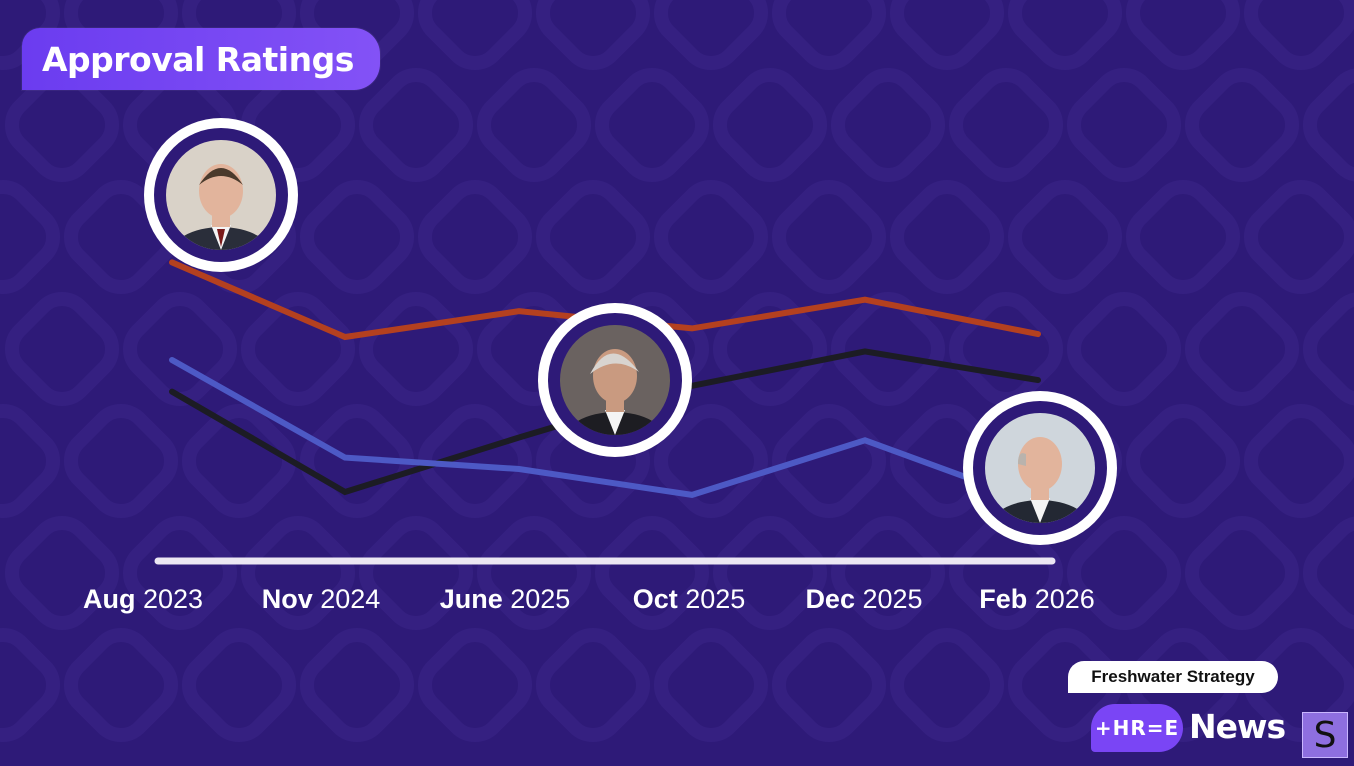 The width and height of the screenshot is (1354, 766). What do you see at coordinates (198, 59) in the screenshot?
I see `chart-title: Approval Ratings` at bounding box center [198, 59].